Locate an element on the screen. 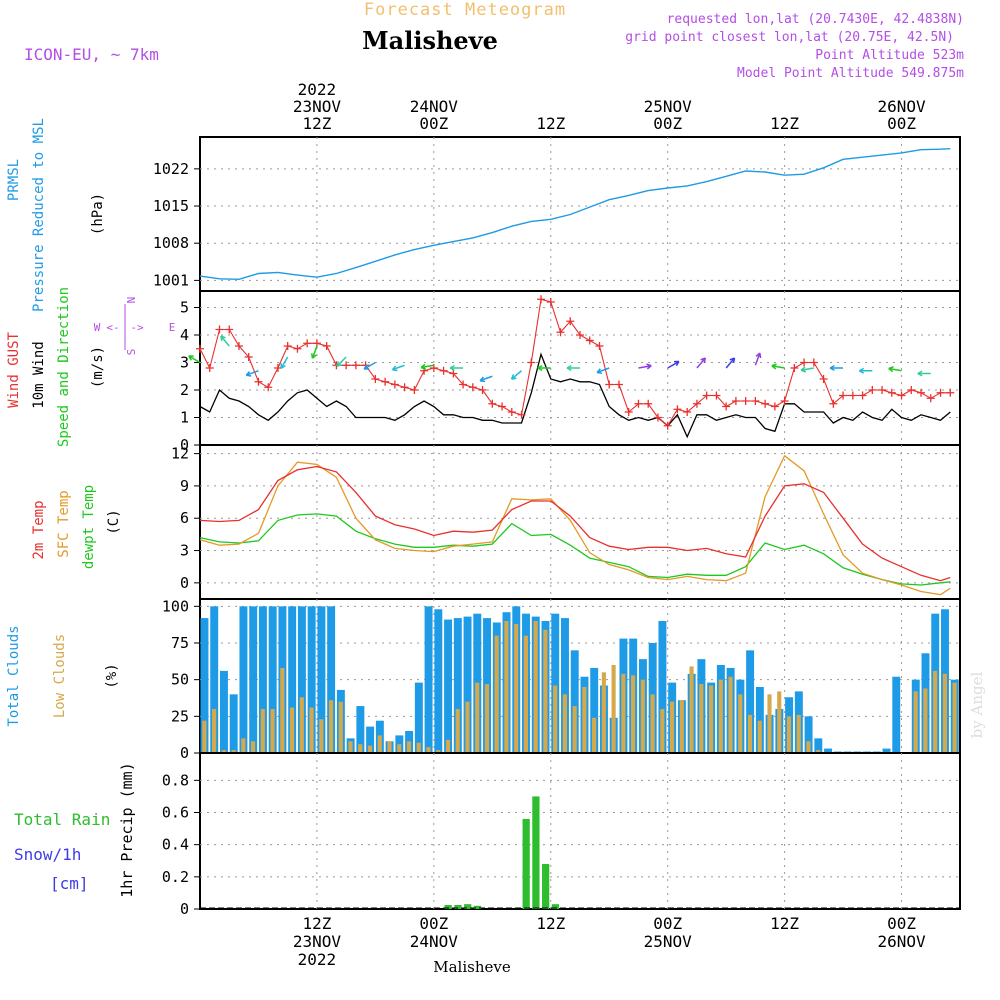  pressure-ytick-label: 1001 is located at coordinates (171, 280).